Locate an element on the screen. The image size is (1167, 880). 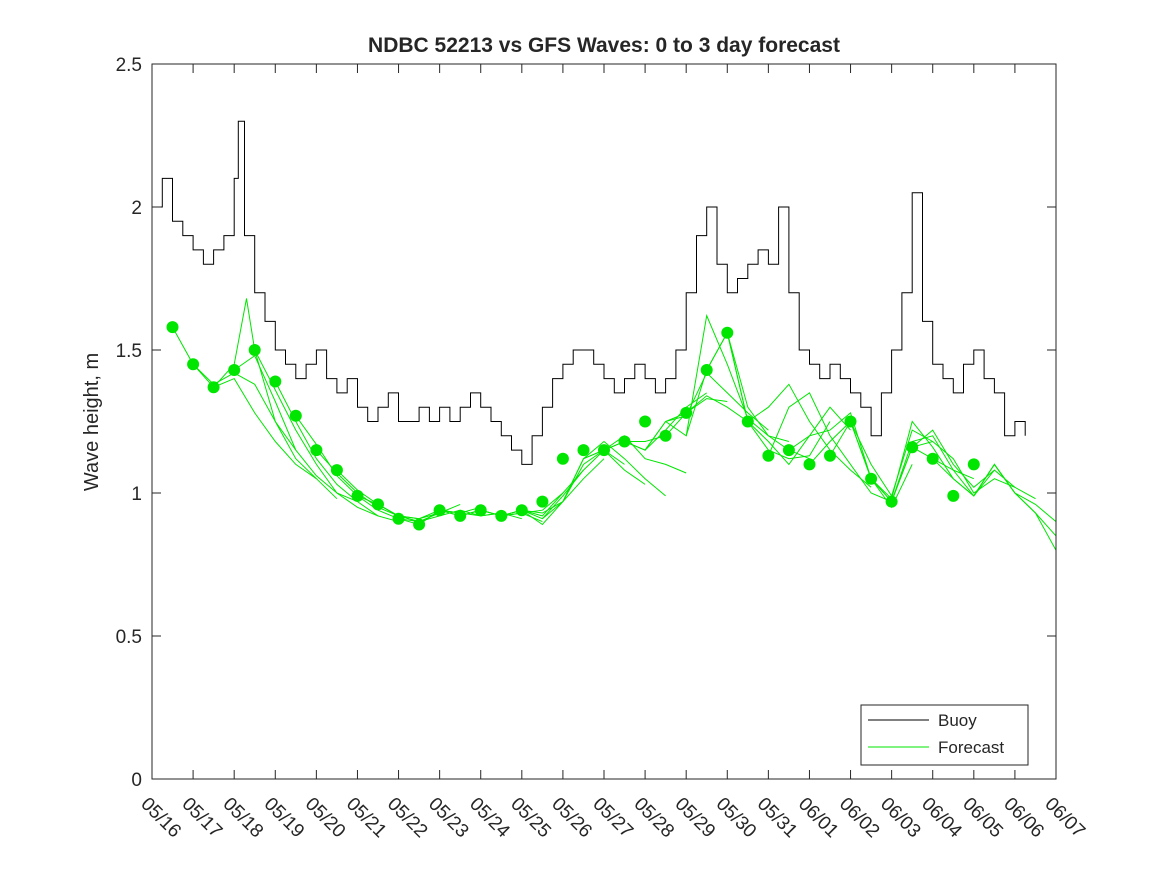
legend: Buoy Forecast is located at coordinates (944, 735).